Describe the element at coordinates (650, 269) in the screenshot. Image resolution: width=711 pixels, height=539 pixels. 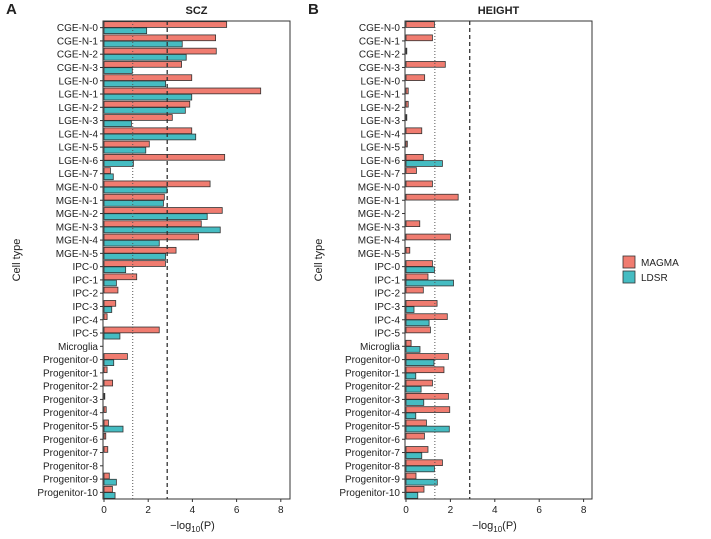
I see `legend: MAGMA LDSR` at that location.